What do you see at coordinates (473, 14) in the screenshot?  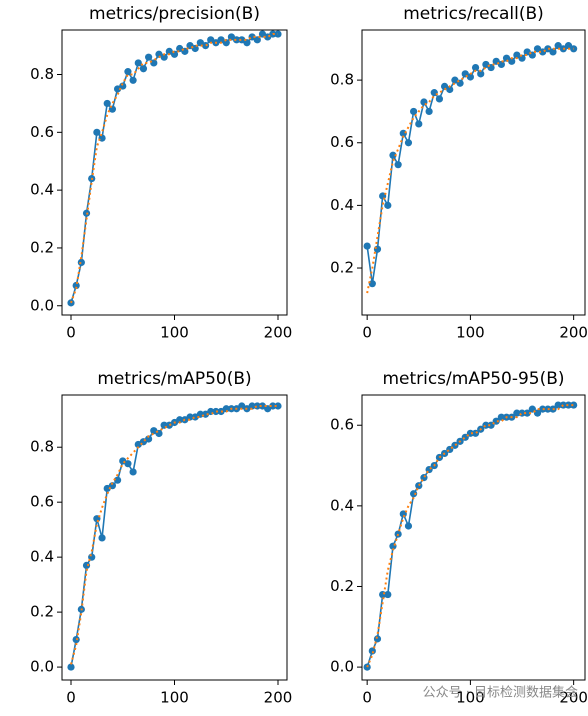 I see `chart-title: metrics/recall(B)` at bounding box center [473, 14].